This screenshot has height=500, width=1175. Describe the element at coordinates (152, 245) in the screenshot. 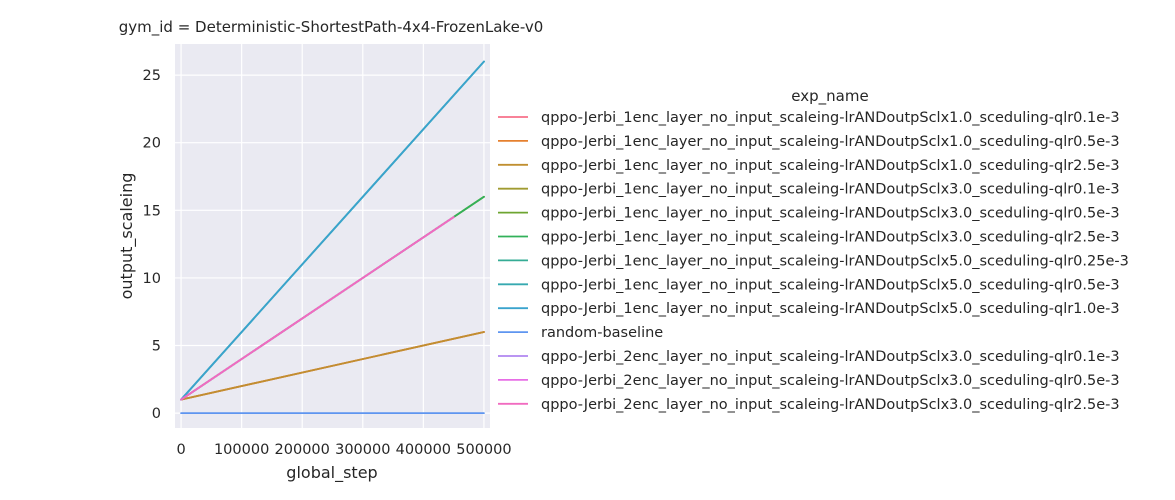

I see `y-axis-ticks: 0 5 10 15 20 25` at that location.